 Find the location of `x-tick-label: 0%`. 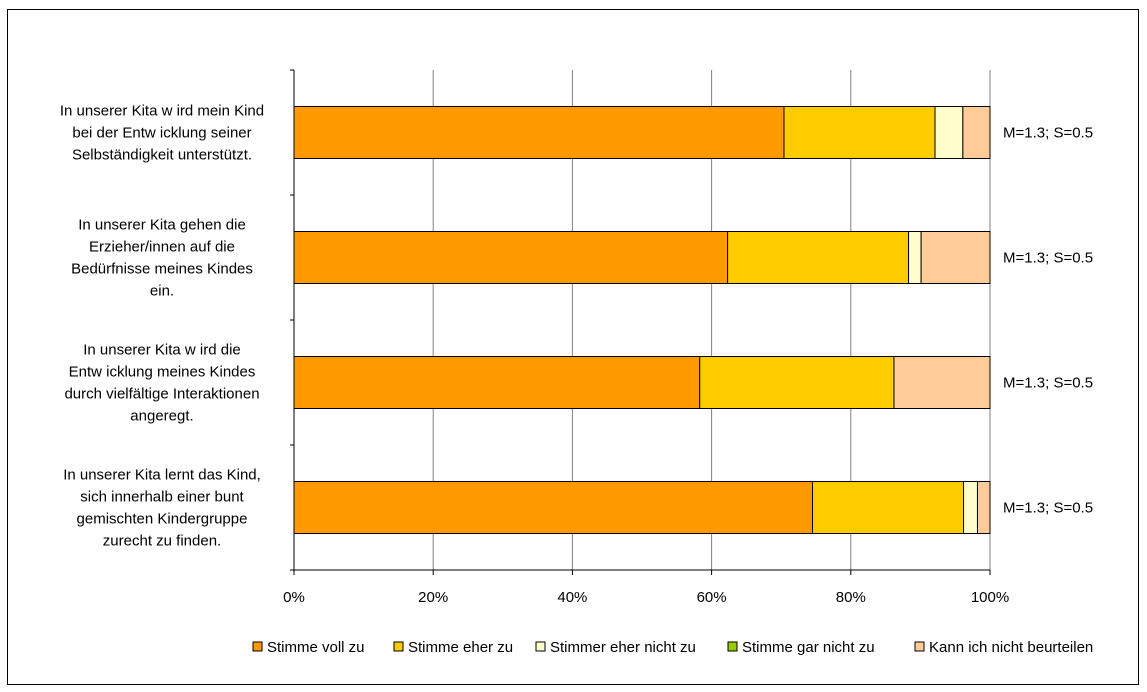

x-tick-label: 0% is located at coordinates (294, 597).